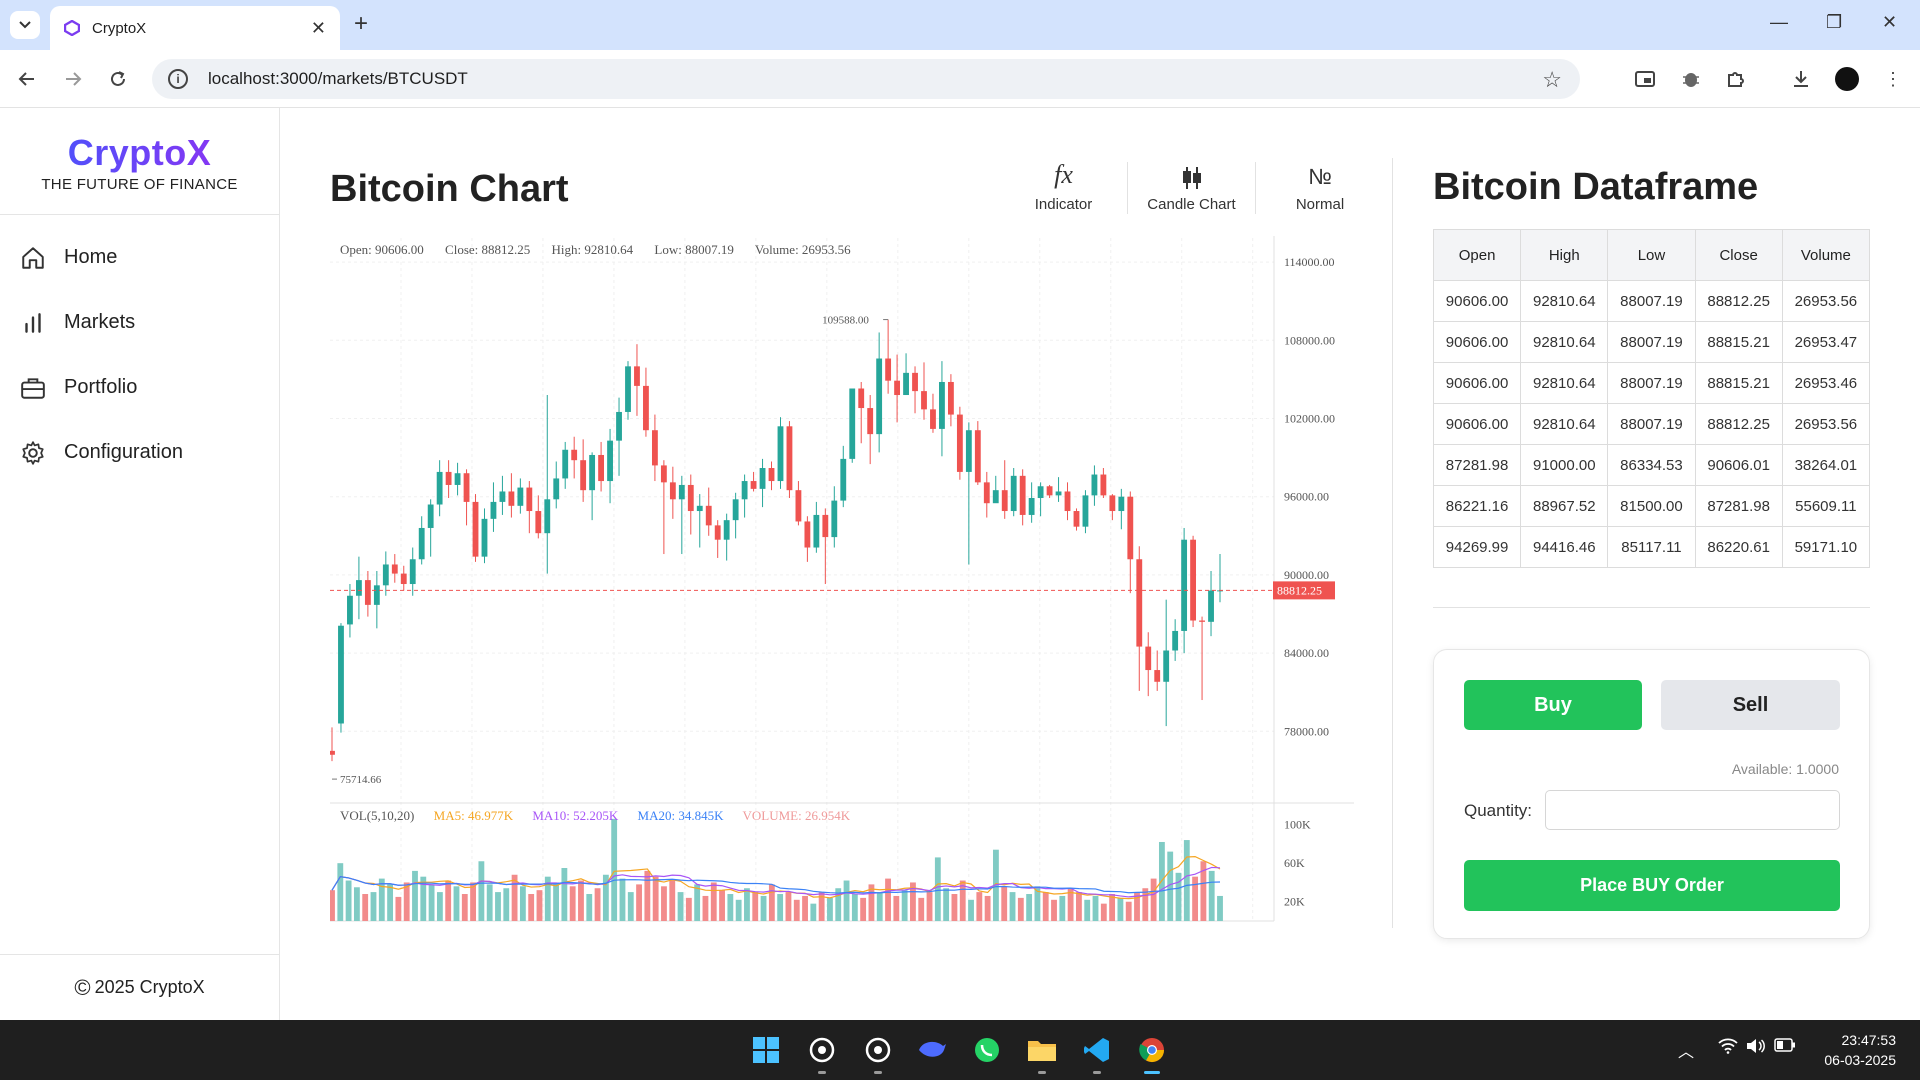 This screenshot has width=1920, height=1080. I want to click on table-cell: 85117.11, so click(1651, 547).